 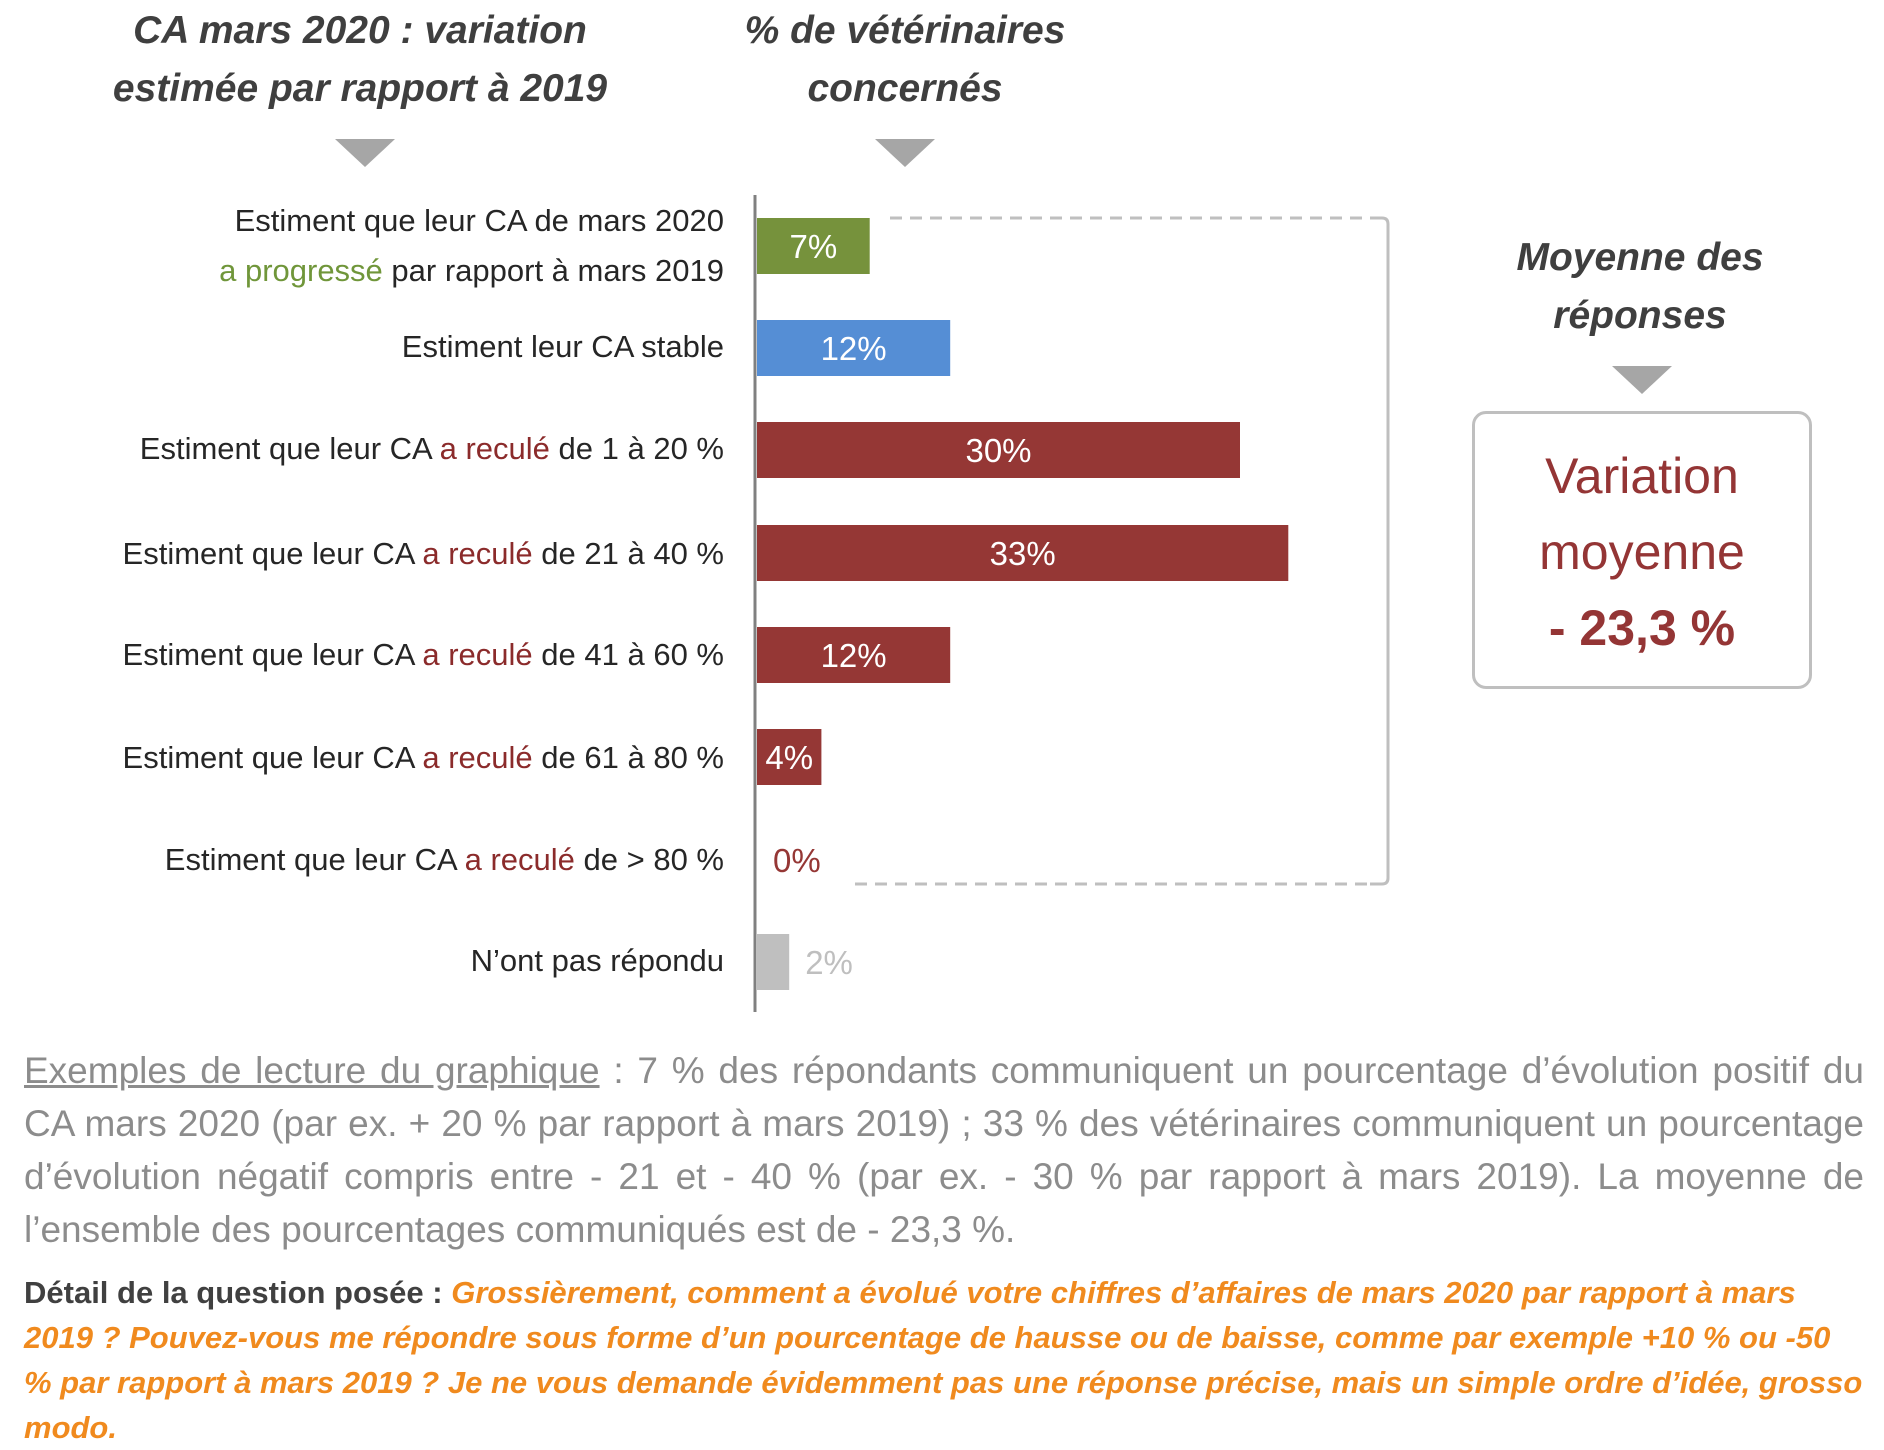 What do you see at coordinates (1642, 476) in the screenshot?
I see `average-label-line1: Variation` at bounding box center [1642, 476].